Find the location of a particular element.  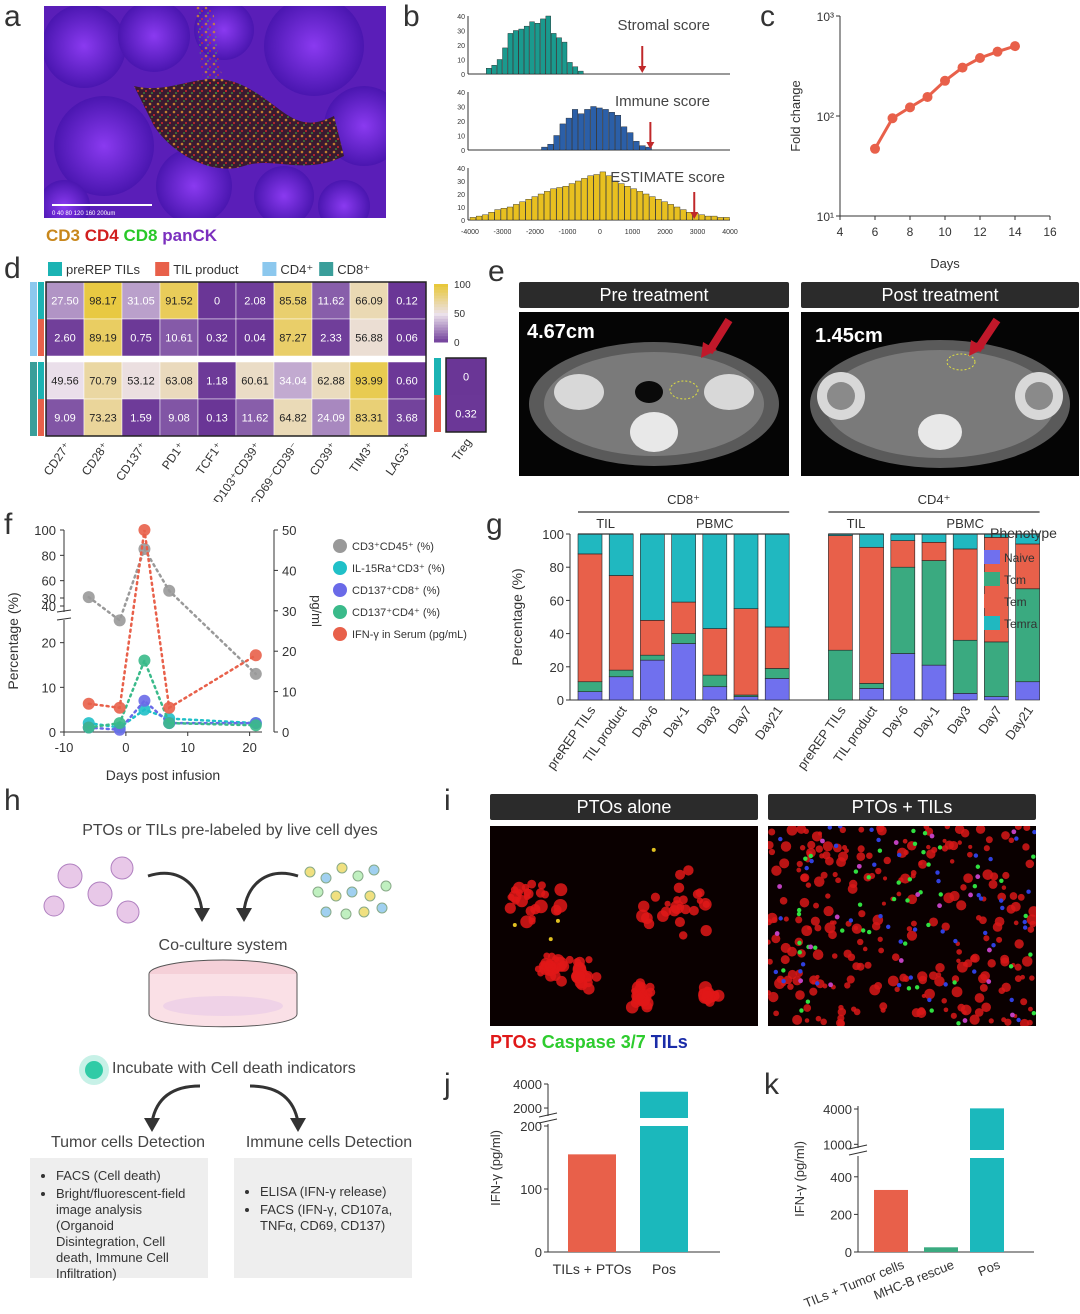

tick-label: 8 is located at coordinates (910, 232).